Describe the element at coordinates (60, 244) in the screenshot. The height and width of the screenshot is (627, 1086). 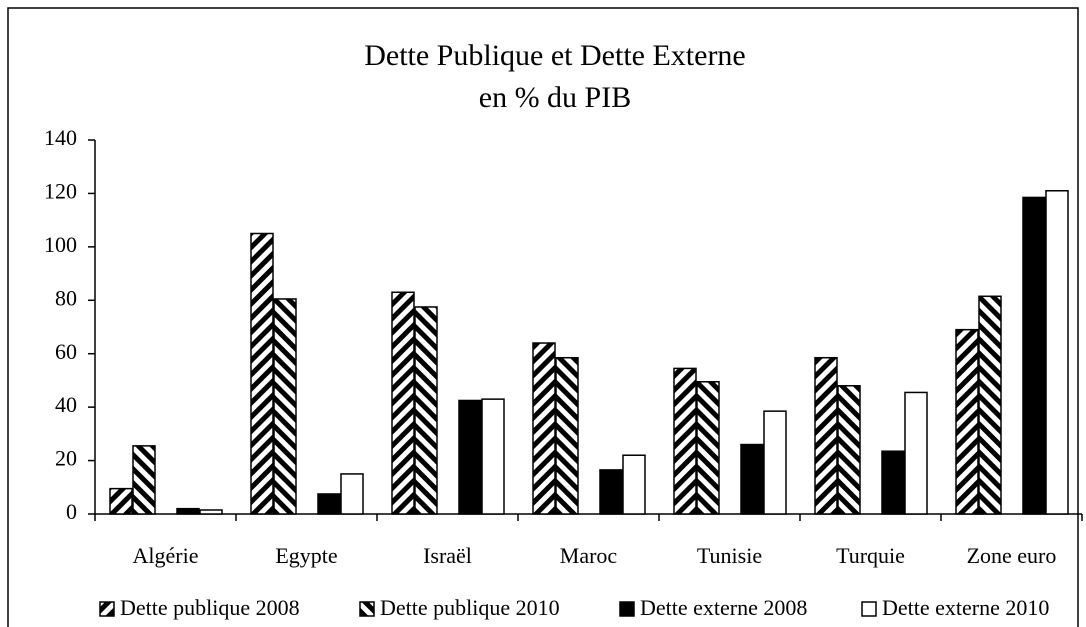
I see `y-tick-label: 100` at that location.